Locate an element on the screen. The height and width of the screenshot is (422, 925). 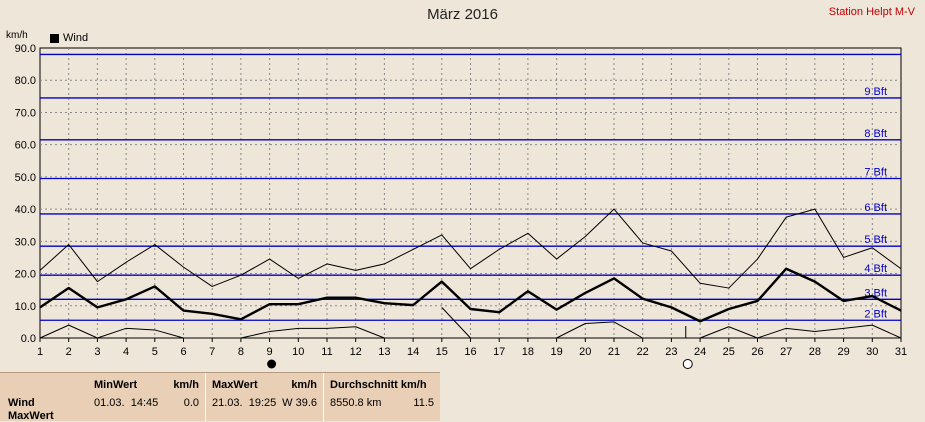
x-tick-label: 25 is located at coordinates (729, 352).